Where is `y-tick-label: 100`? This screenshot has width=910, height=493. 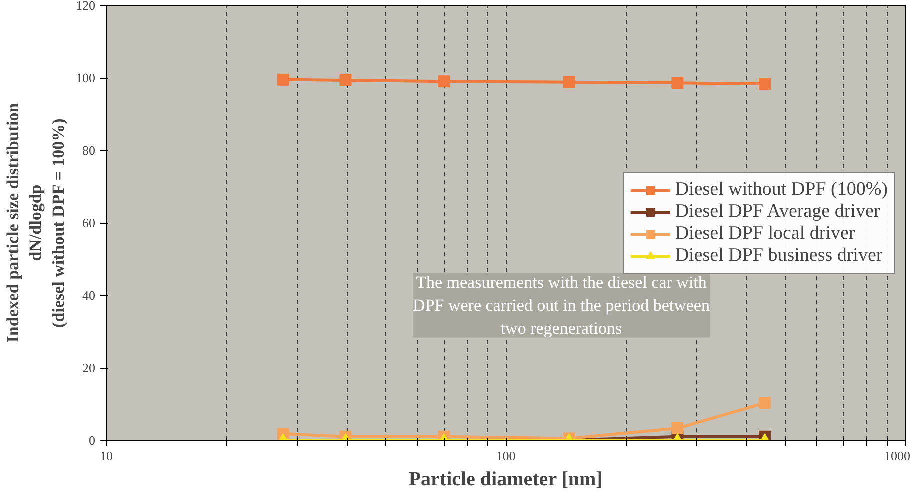 y-tick-label: 100 is located at coordinates (86, 78).